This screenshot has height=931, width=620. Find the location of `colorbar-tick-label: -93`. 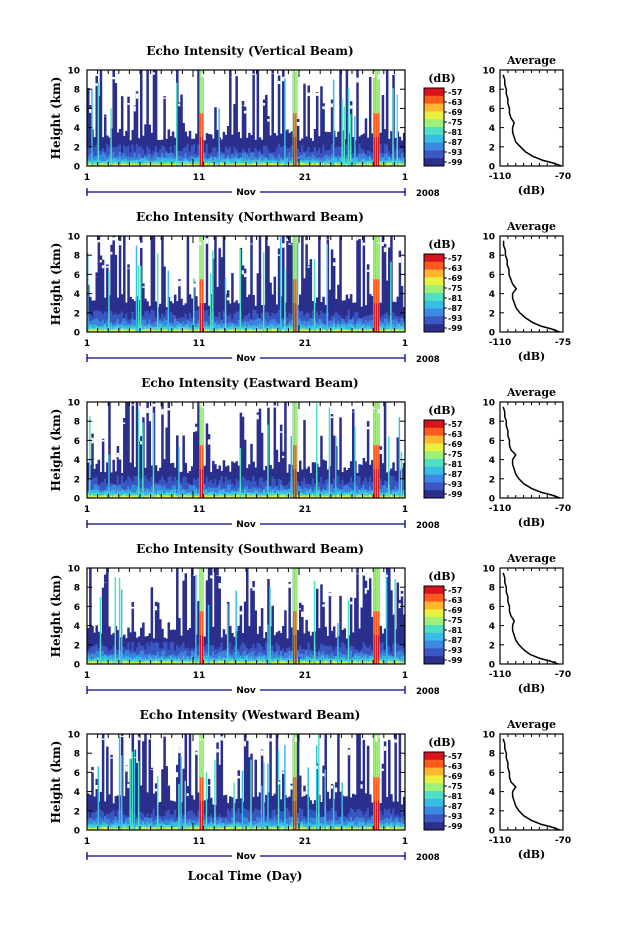

colorbar-tick-label: -93 is located at coordinates (455, 650).